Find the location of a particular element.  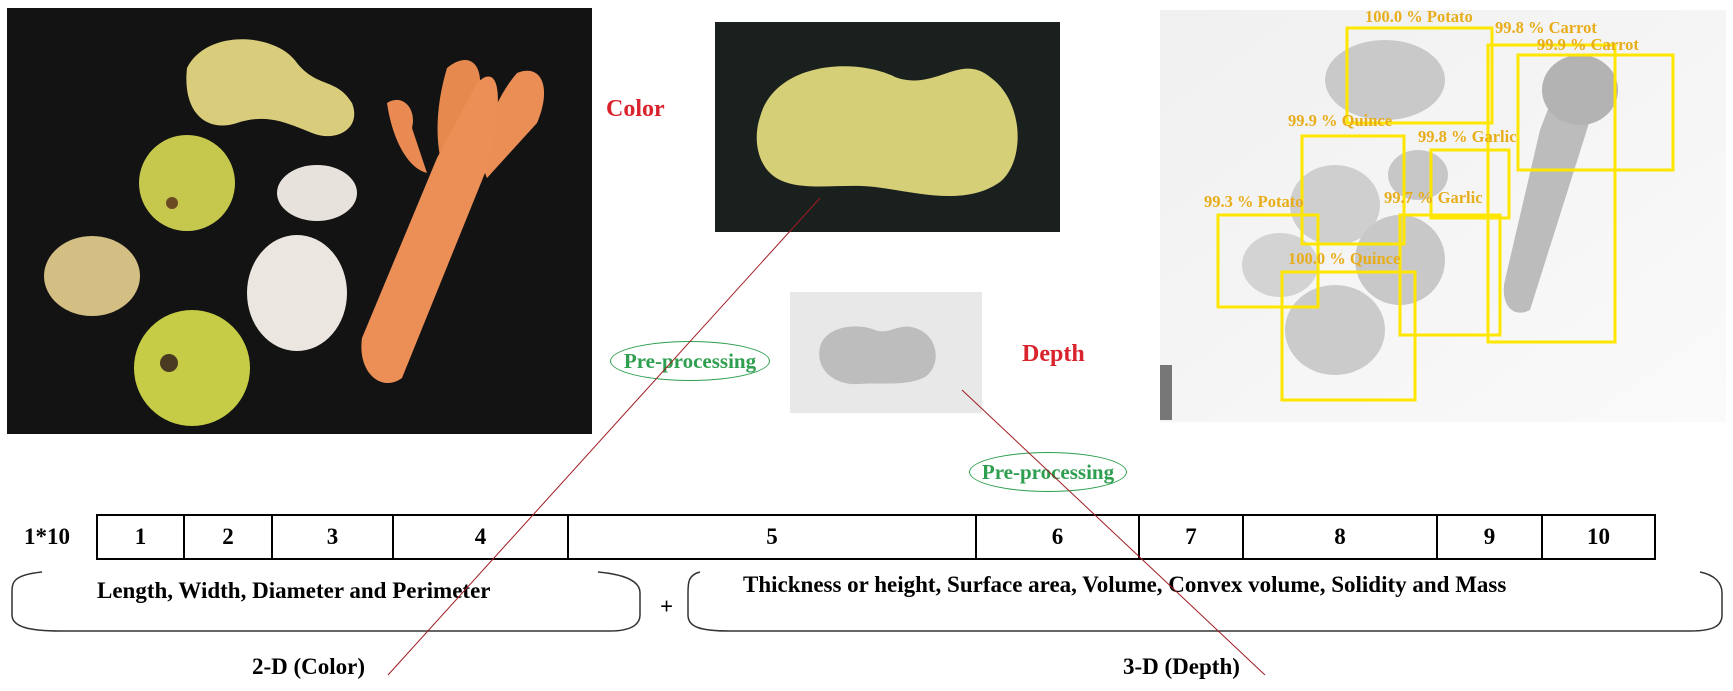

vector-cell: 10 is located at coordinates (1598, 536).